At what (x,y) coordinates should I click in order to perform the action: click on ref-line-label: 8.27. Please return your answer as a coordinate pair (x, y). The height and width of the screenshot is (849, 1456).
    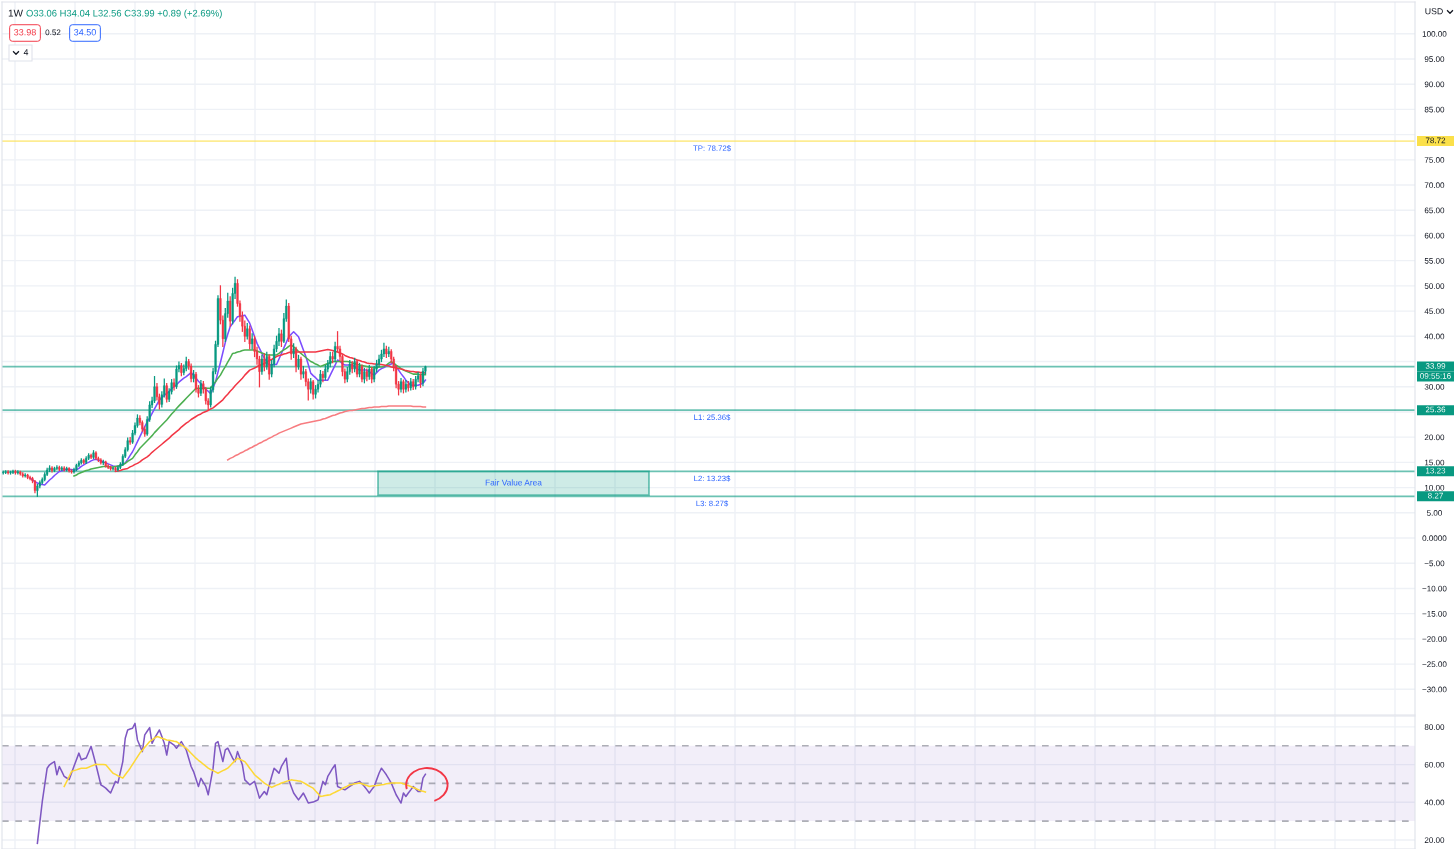
    Looking at the image, I should click on (1435, 495).